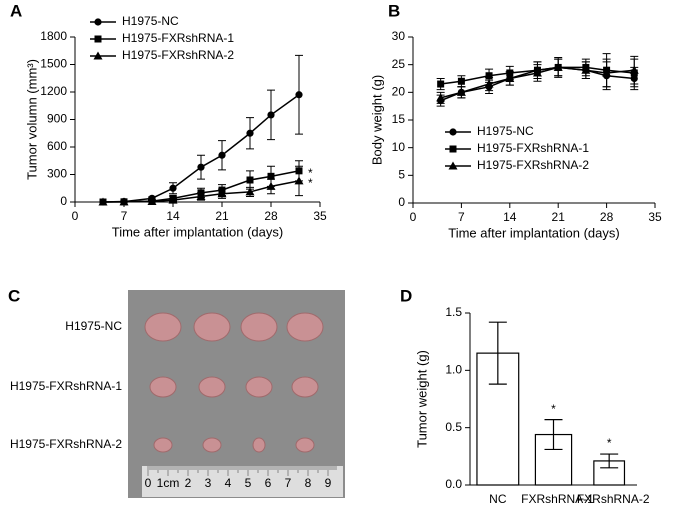  I want to click on y-tick-label: 600, so click(57, 146).